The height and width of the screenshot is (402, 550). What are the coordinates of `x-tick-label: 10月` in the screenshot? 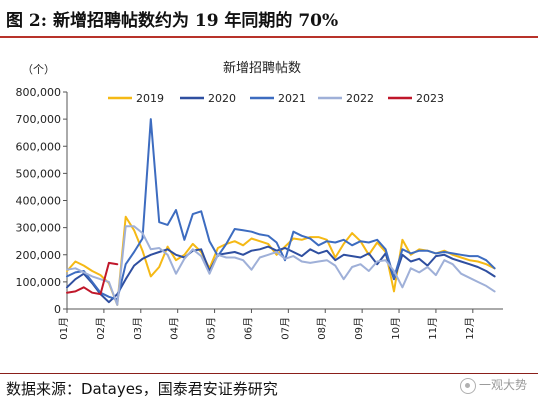 It's located at (396, 328).